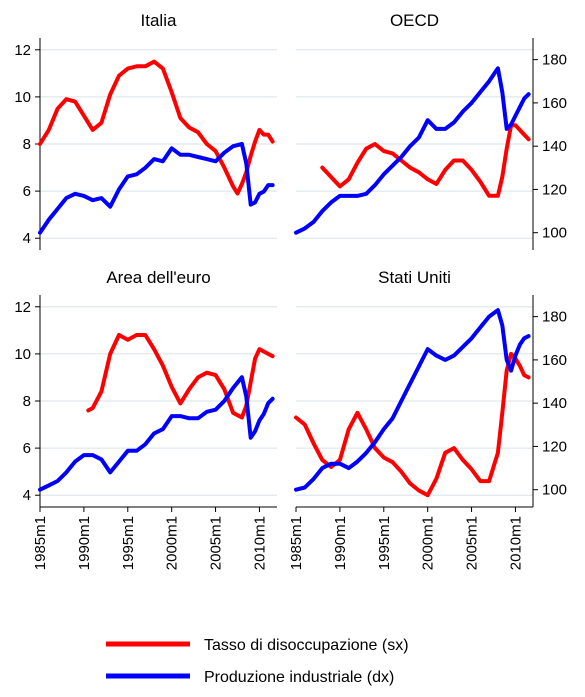 The image size is (585, 697). What do you see at coordinates (306, 645) in the screenshot?
I see `legend-label: Tasso di disoccupazione (sx)` at bounding box center [306, 645].